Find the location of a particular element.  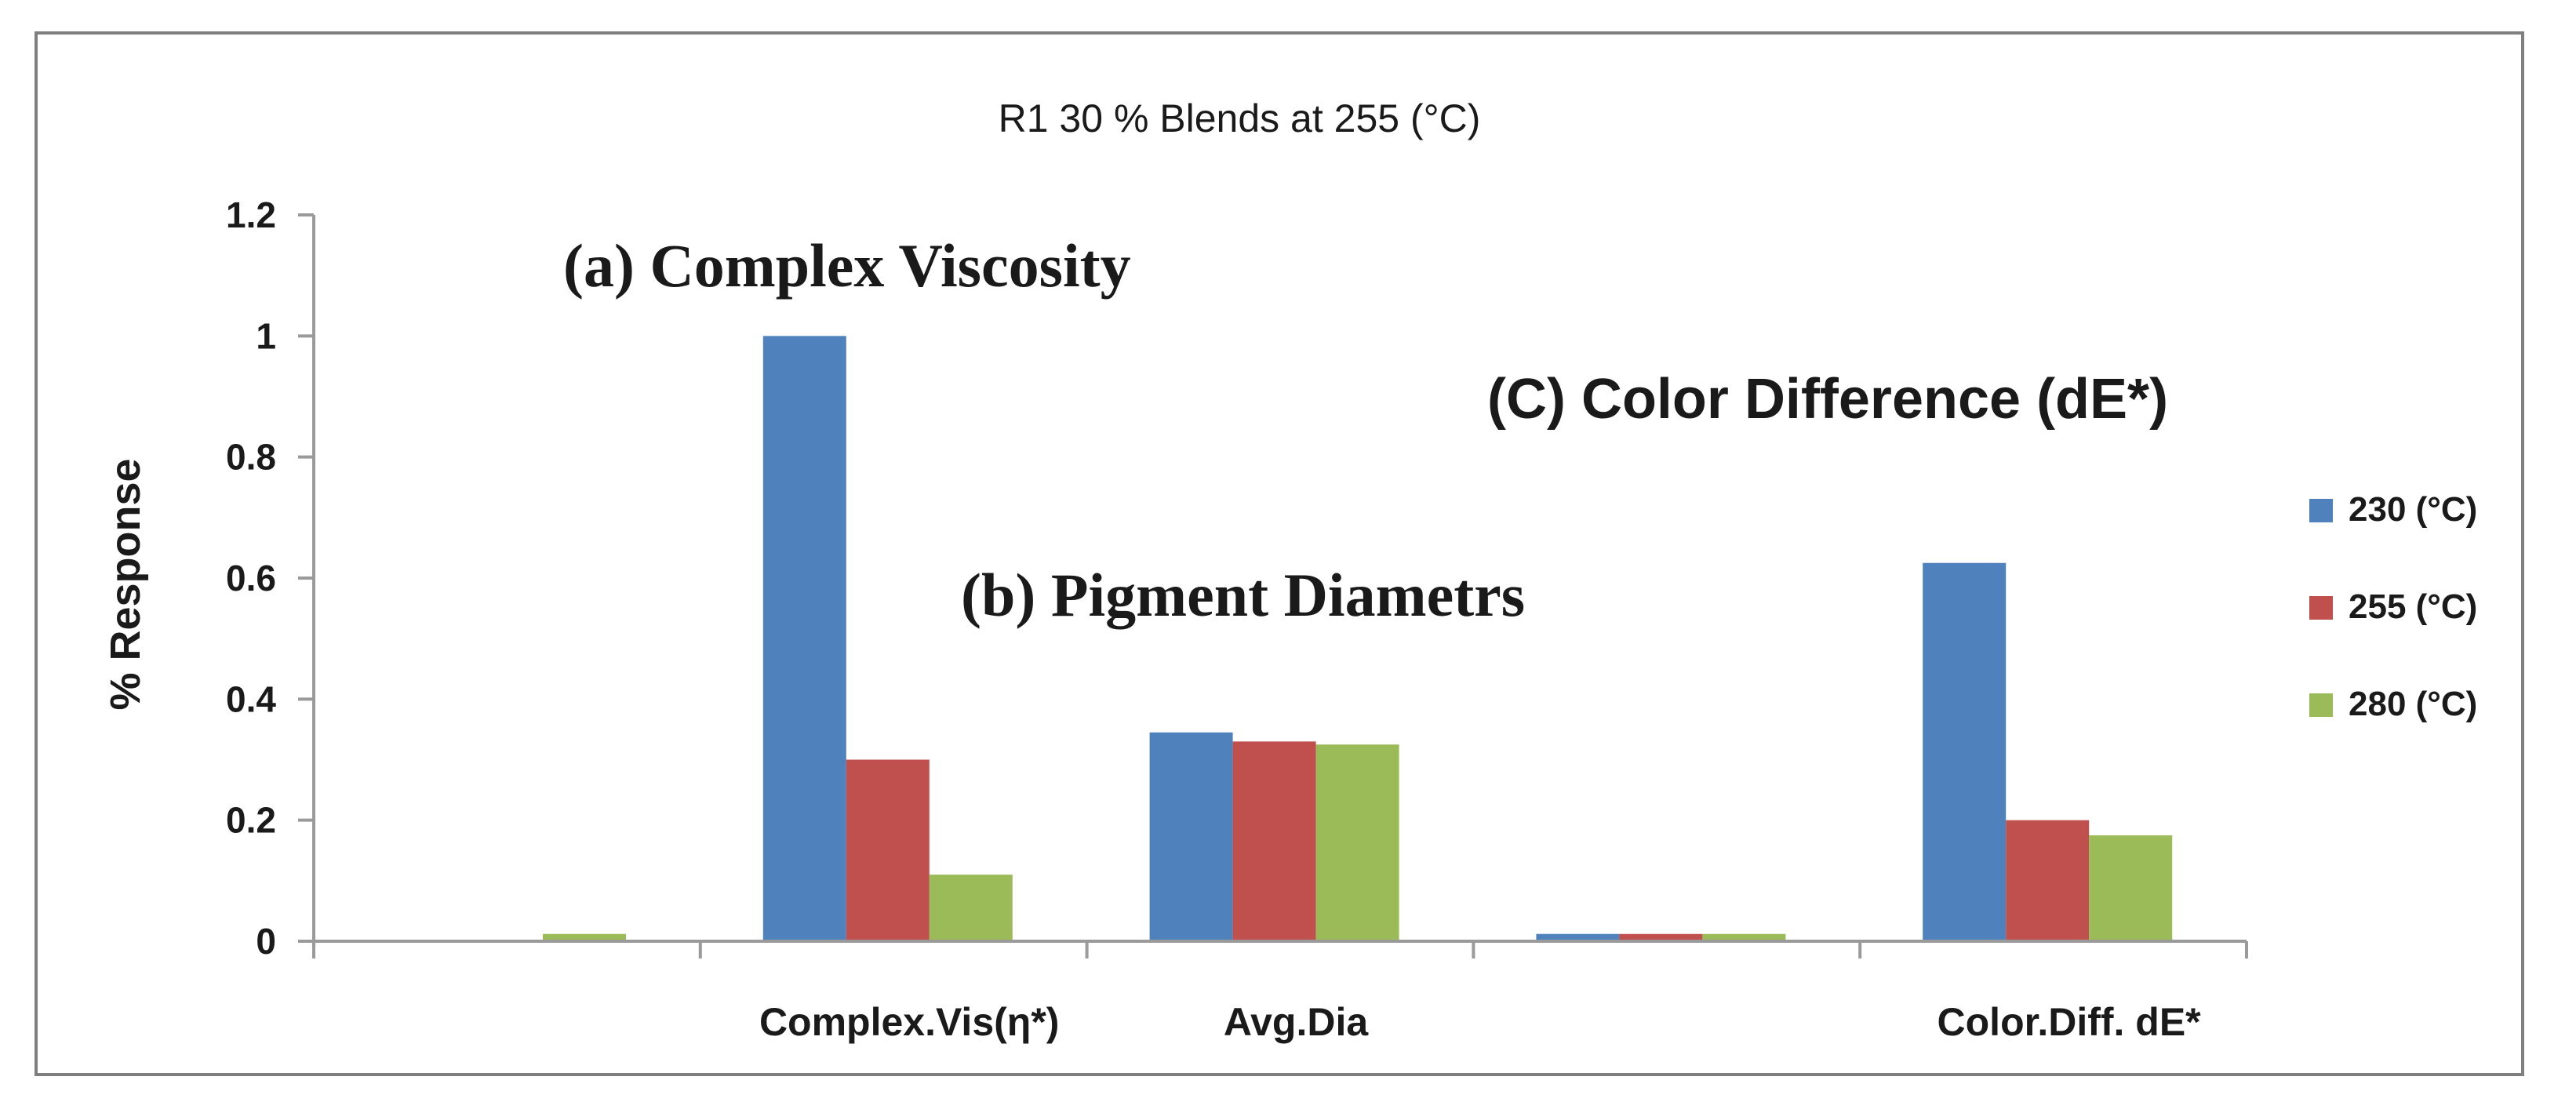

annotation-complex-viscosity: (a) Complex Viscosity is located at coordinates (847, 265).